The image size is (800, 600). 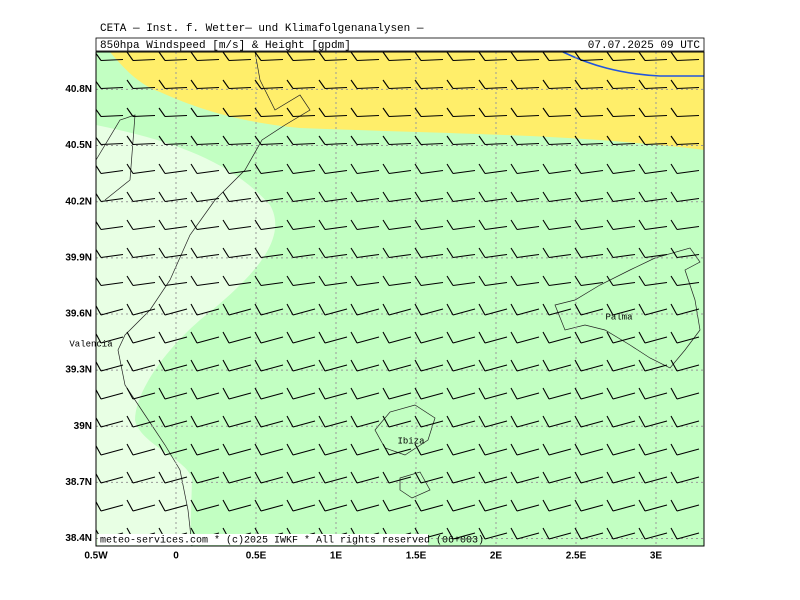 I want to click on lat-tick-label: 39.6N, so click(x=78, y=314).